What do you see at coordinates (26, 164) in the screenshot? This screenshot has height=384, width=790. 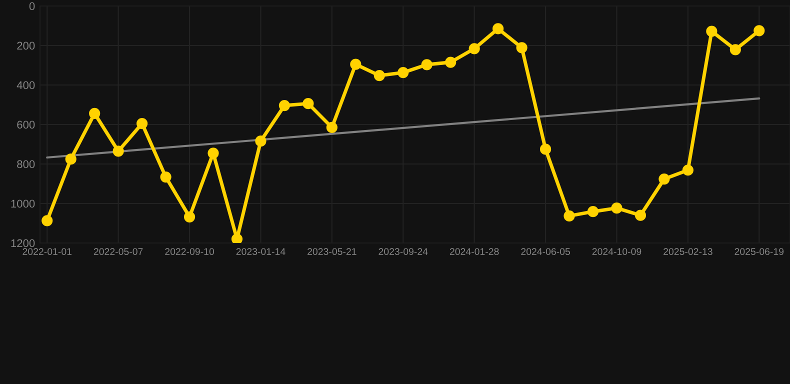 I see `y-tick-label: 800` at bounding box center [26, 164].